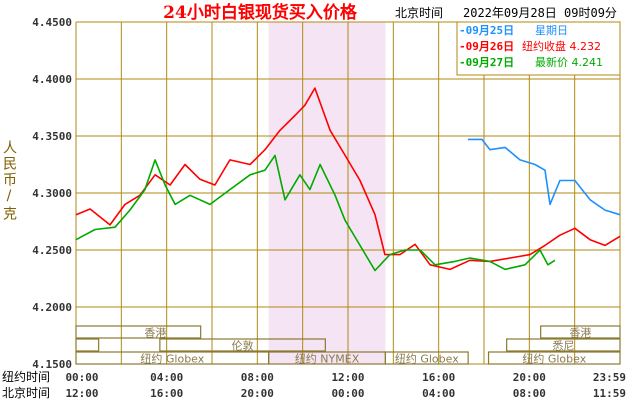  I want to click on x-row2-tick: 20:00, so click(257, 393).